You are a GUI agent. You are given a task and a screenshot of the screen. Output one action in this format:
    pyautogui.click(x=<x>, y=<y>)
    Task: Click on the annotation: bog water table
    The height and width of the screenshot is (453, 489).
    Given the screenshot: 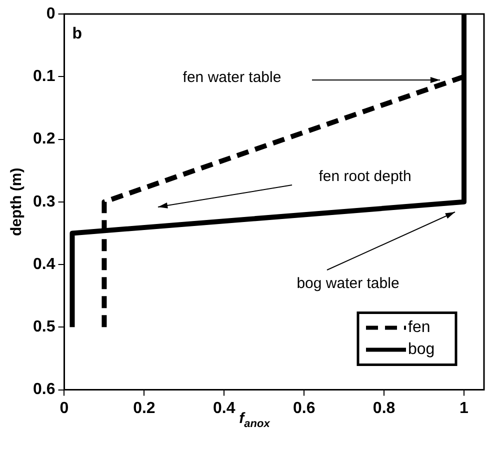 What is the action you would take?
    pyautogui.click(x=348, y=283)
    